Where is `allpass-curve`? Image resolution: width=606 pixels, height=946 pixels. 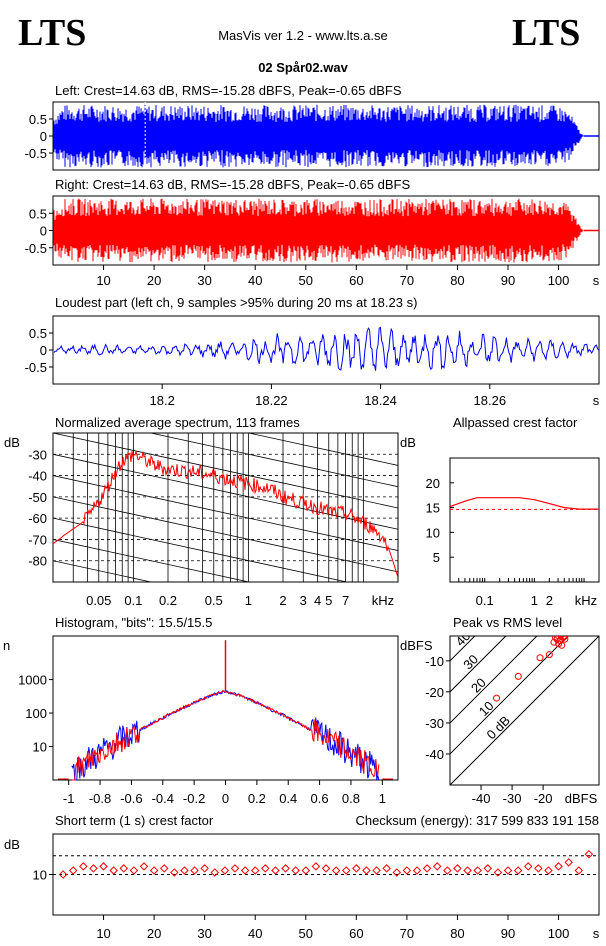
allpass-curve is located at coordinates (524, 503).